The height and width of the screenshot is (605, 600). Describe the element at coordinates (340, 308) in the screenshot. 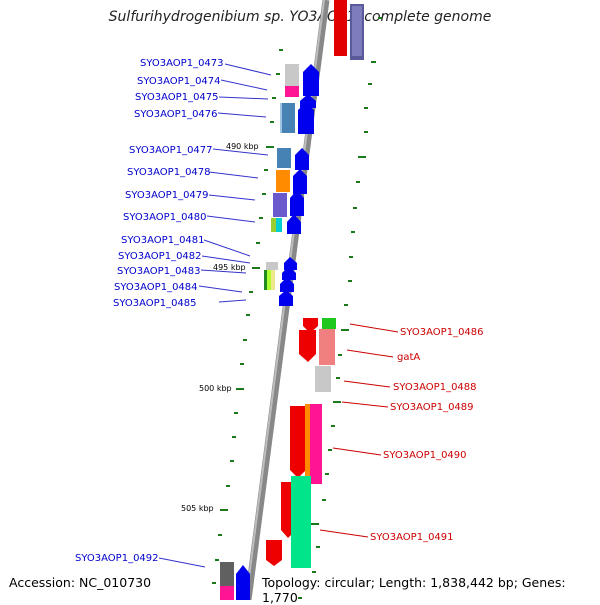

I see `outer-ticks` at that location.